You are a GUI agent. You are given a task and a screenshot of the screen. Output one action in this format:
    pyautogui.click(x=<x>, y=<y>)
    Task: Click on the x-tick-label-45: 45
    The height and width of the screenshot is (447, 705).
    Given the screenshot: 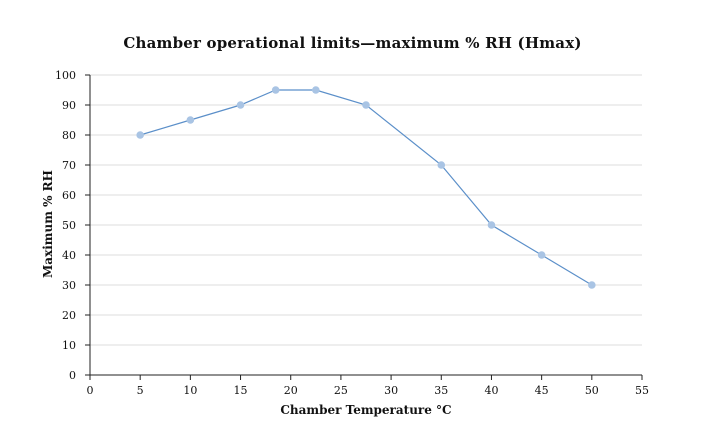 What is the action you would take?
    pyautogui.click(x=542, y=390)
    